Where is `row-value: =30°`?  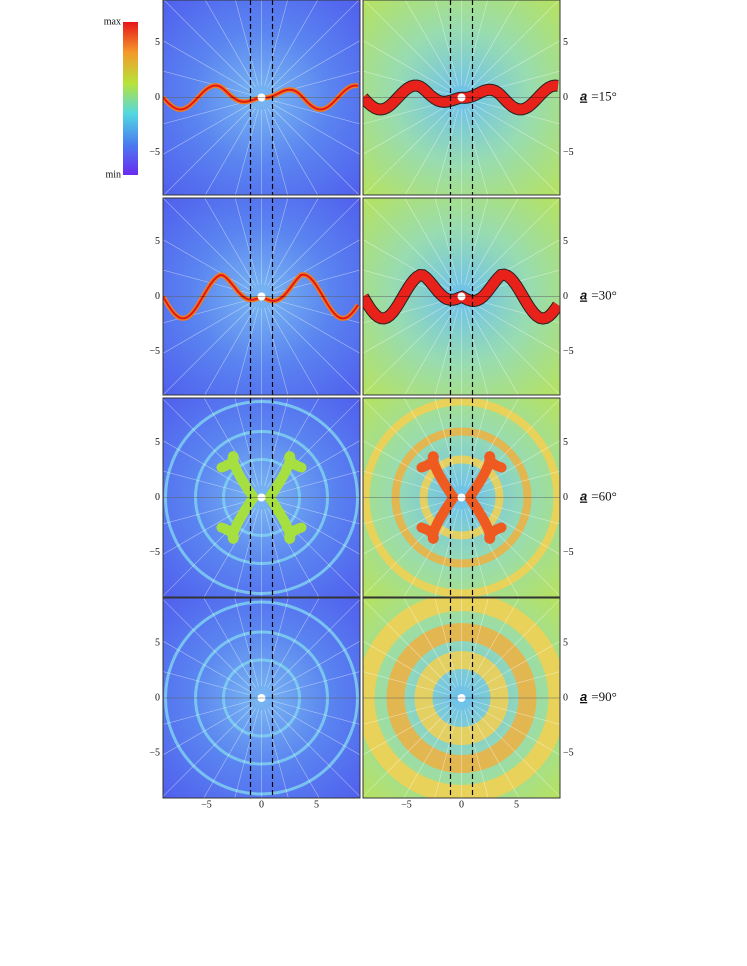
row-value: =30° is located at coordinates (604, 294).